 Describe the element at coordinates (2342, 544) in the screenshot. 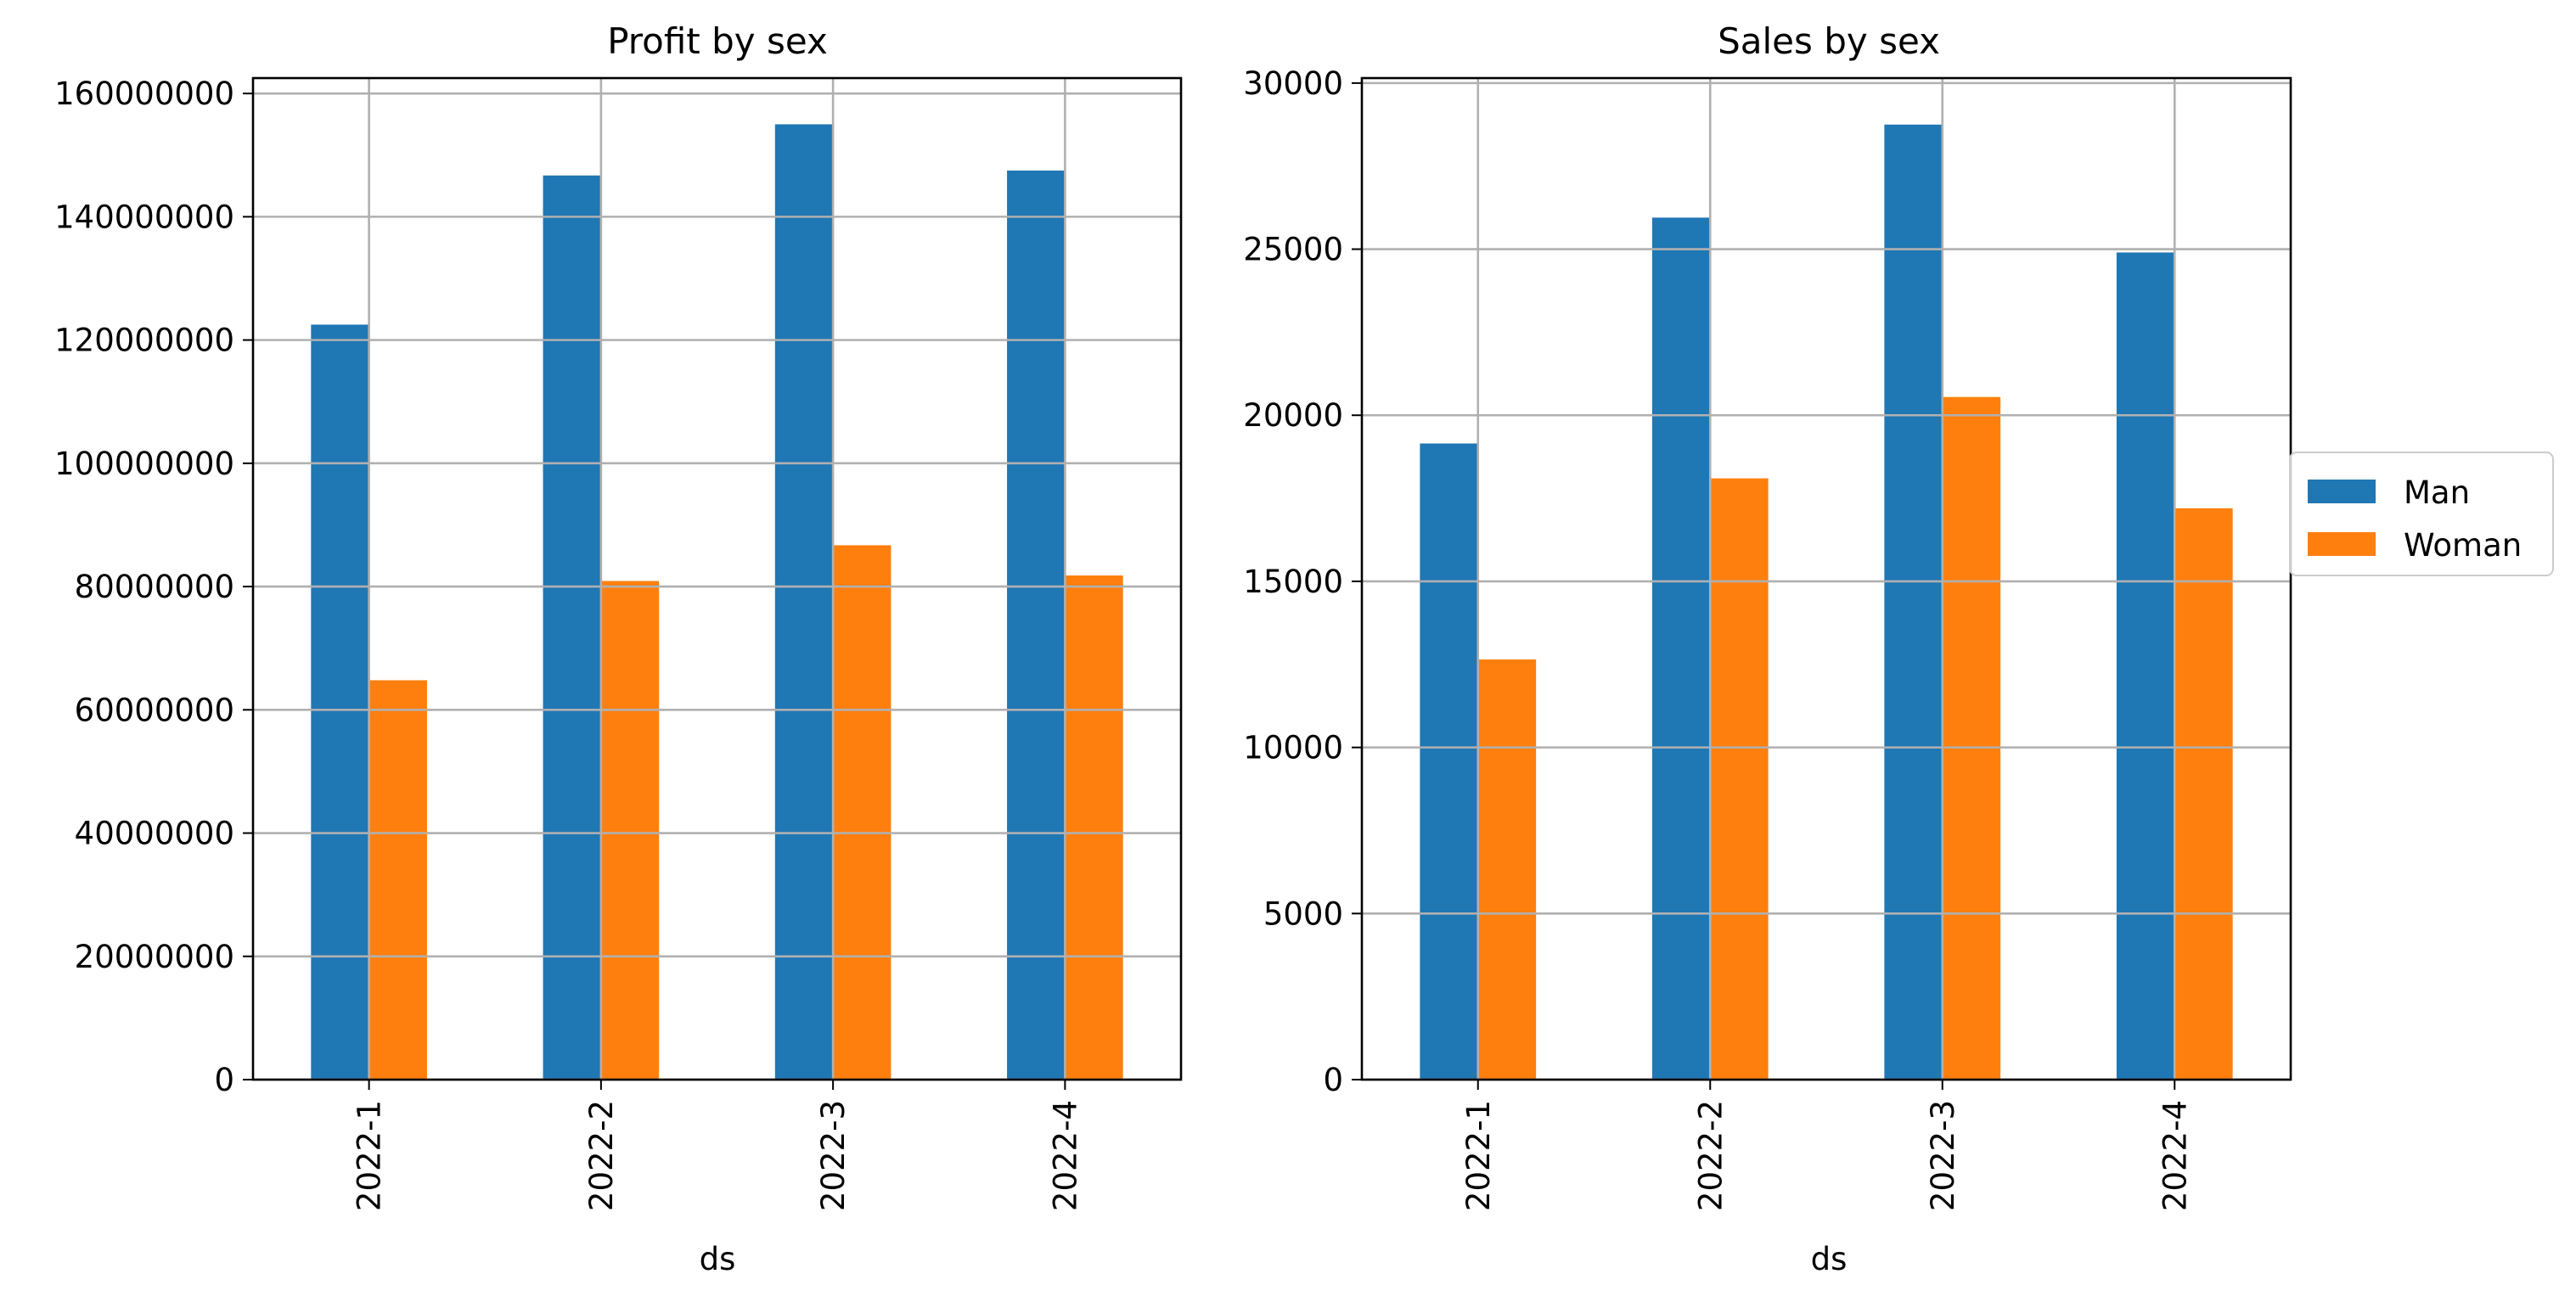

I see `legend-swatch-woman` at that location.